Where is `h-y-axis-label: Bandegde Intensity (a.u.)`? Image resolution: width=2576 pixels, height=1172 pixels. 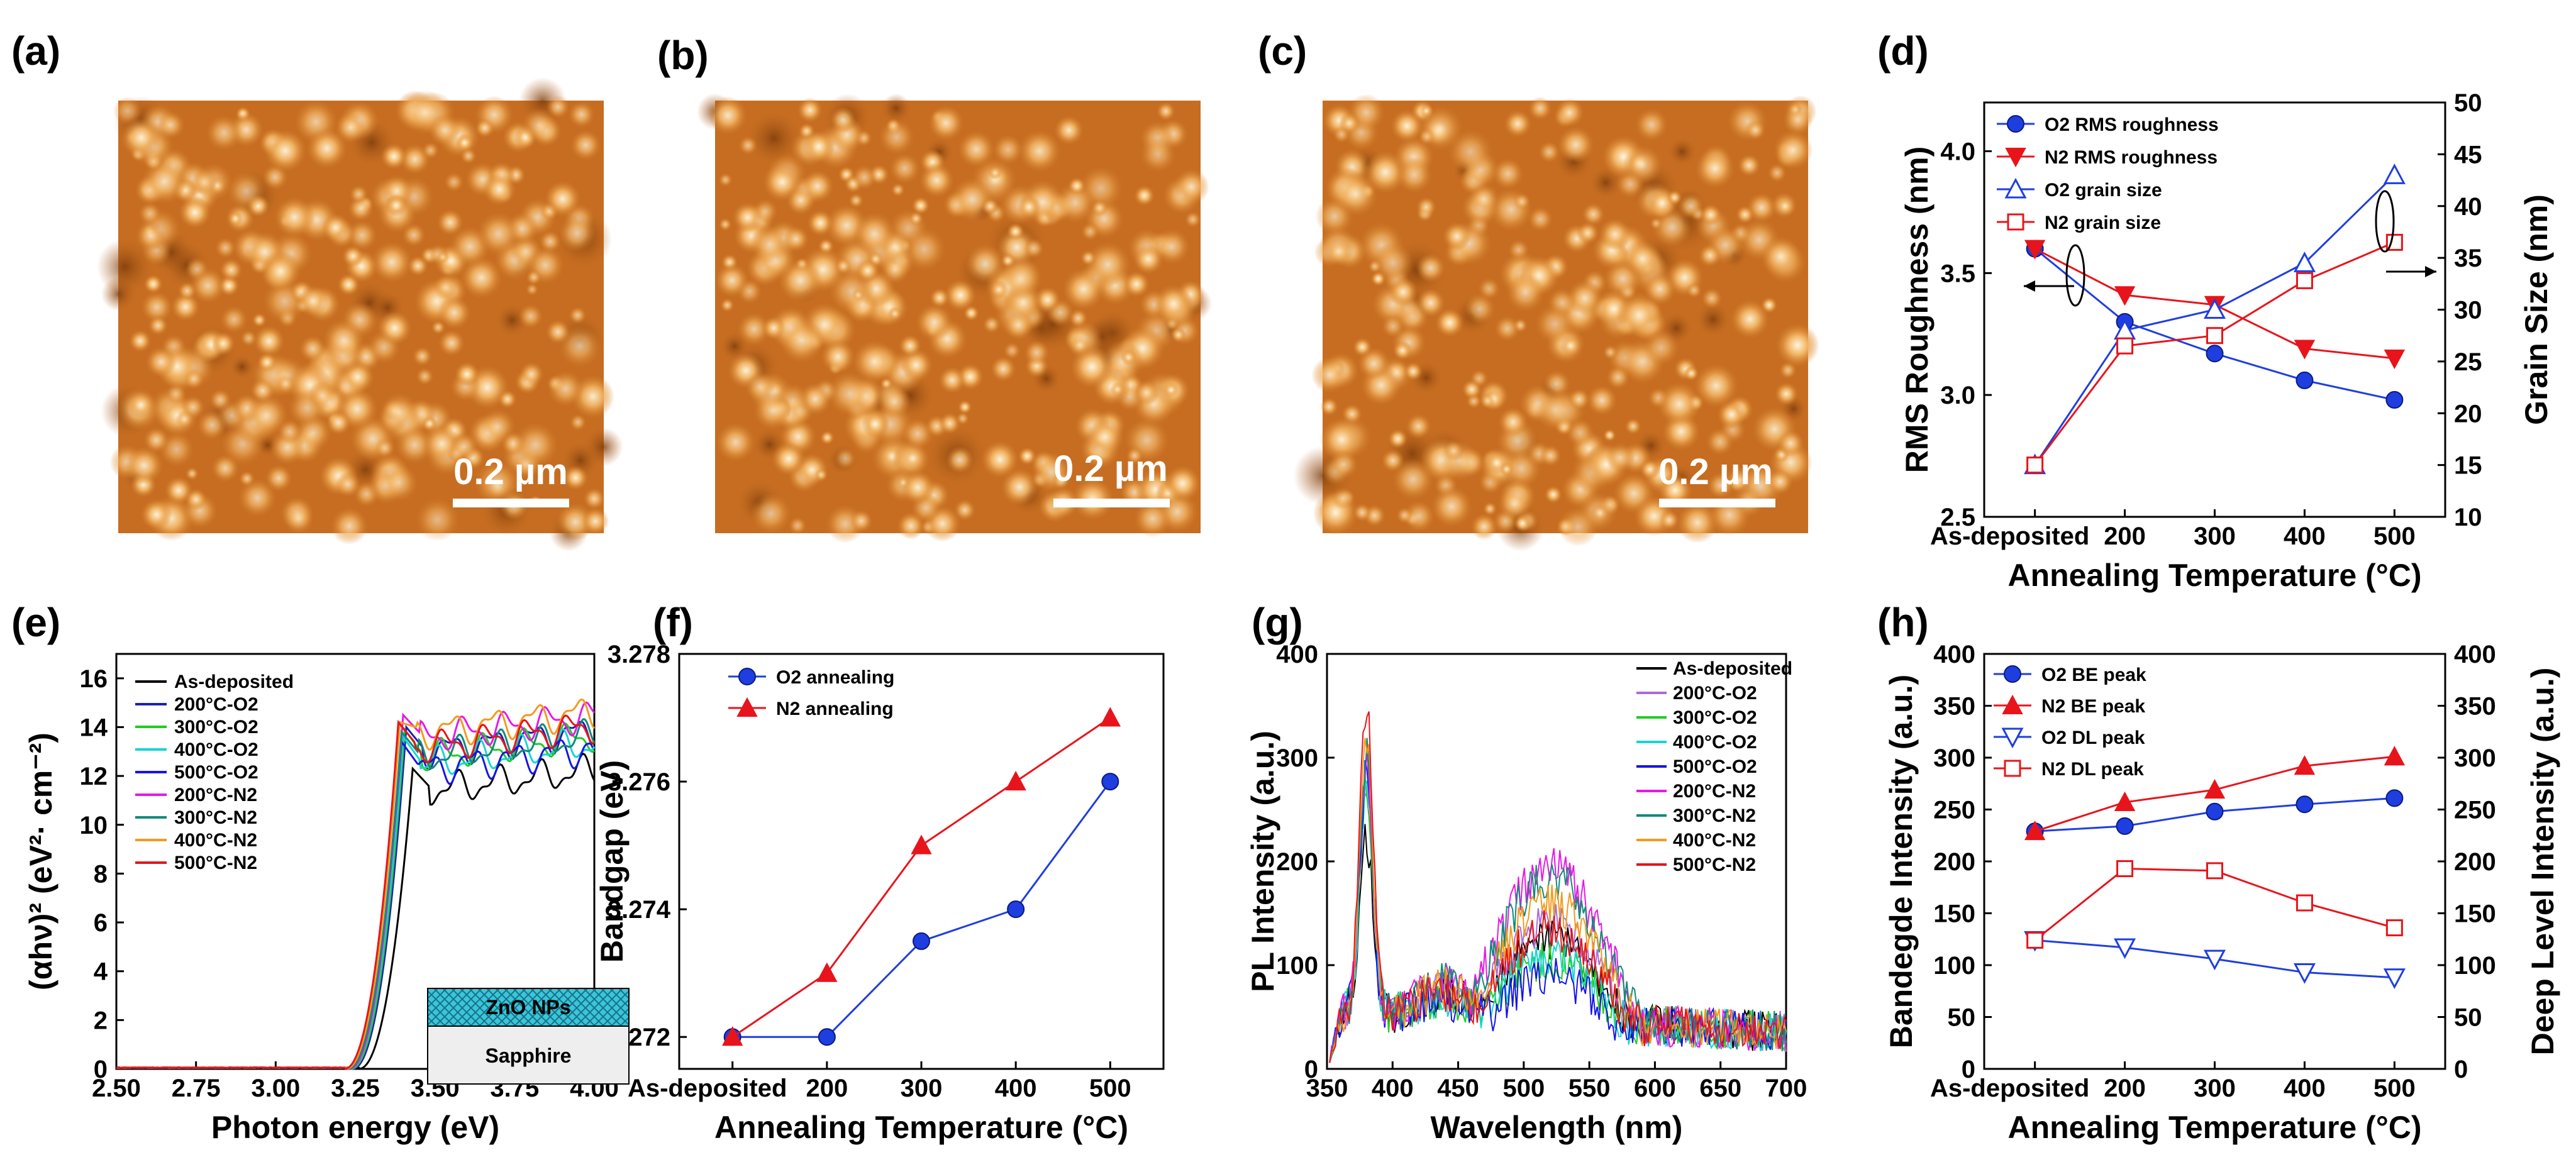
h-y-axis-label: Bandegde Intensity (a.u.) is located at coordinates (1901, 862).